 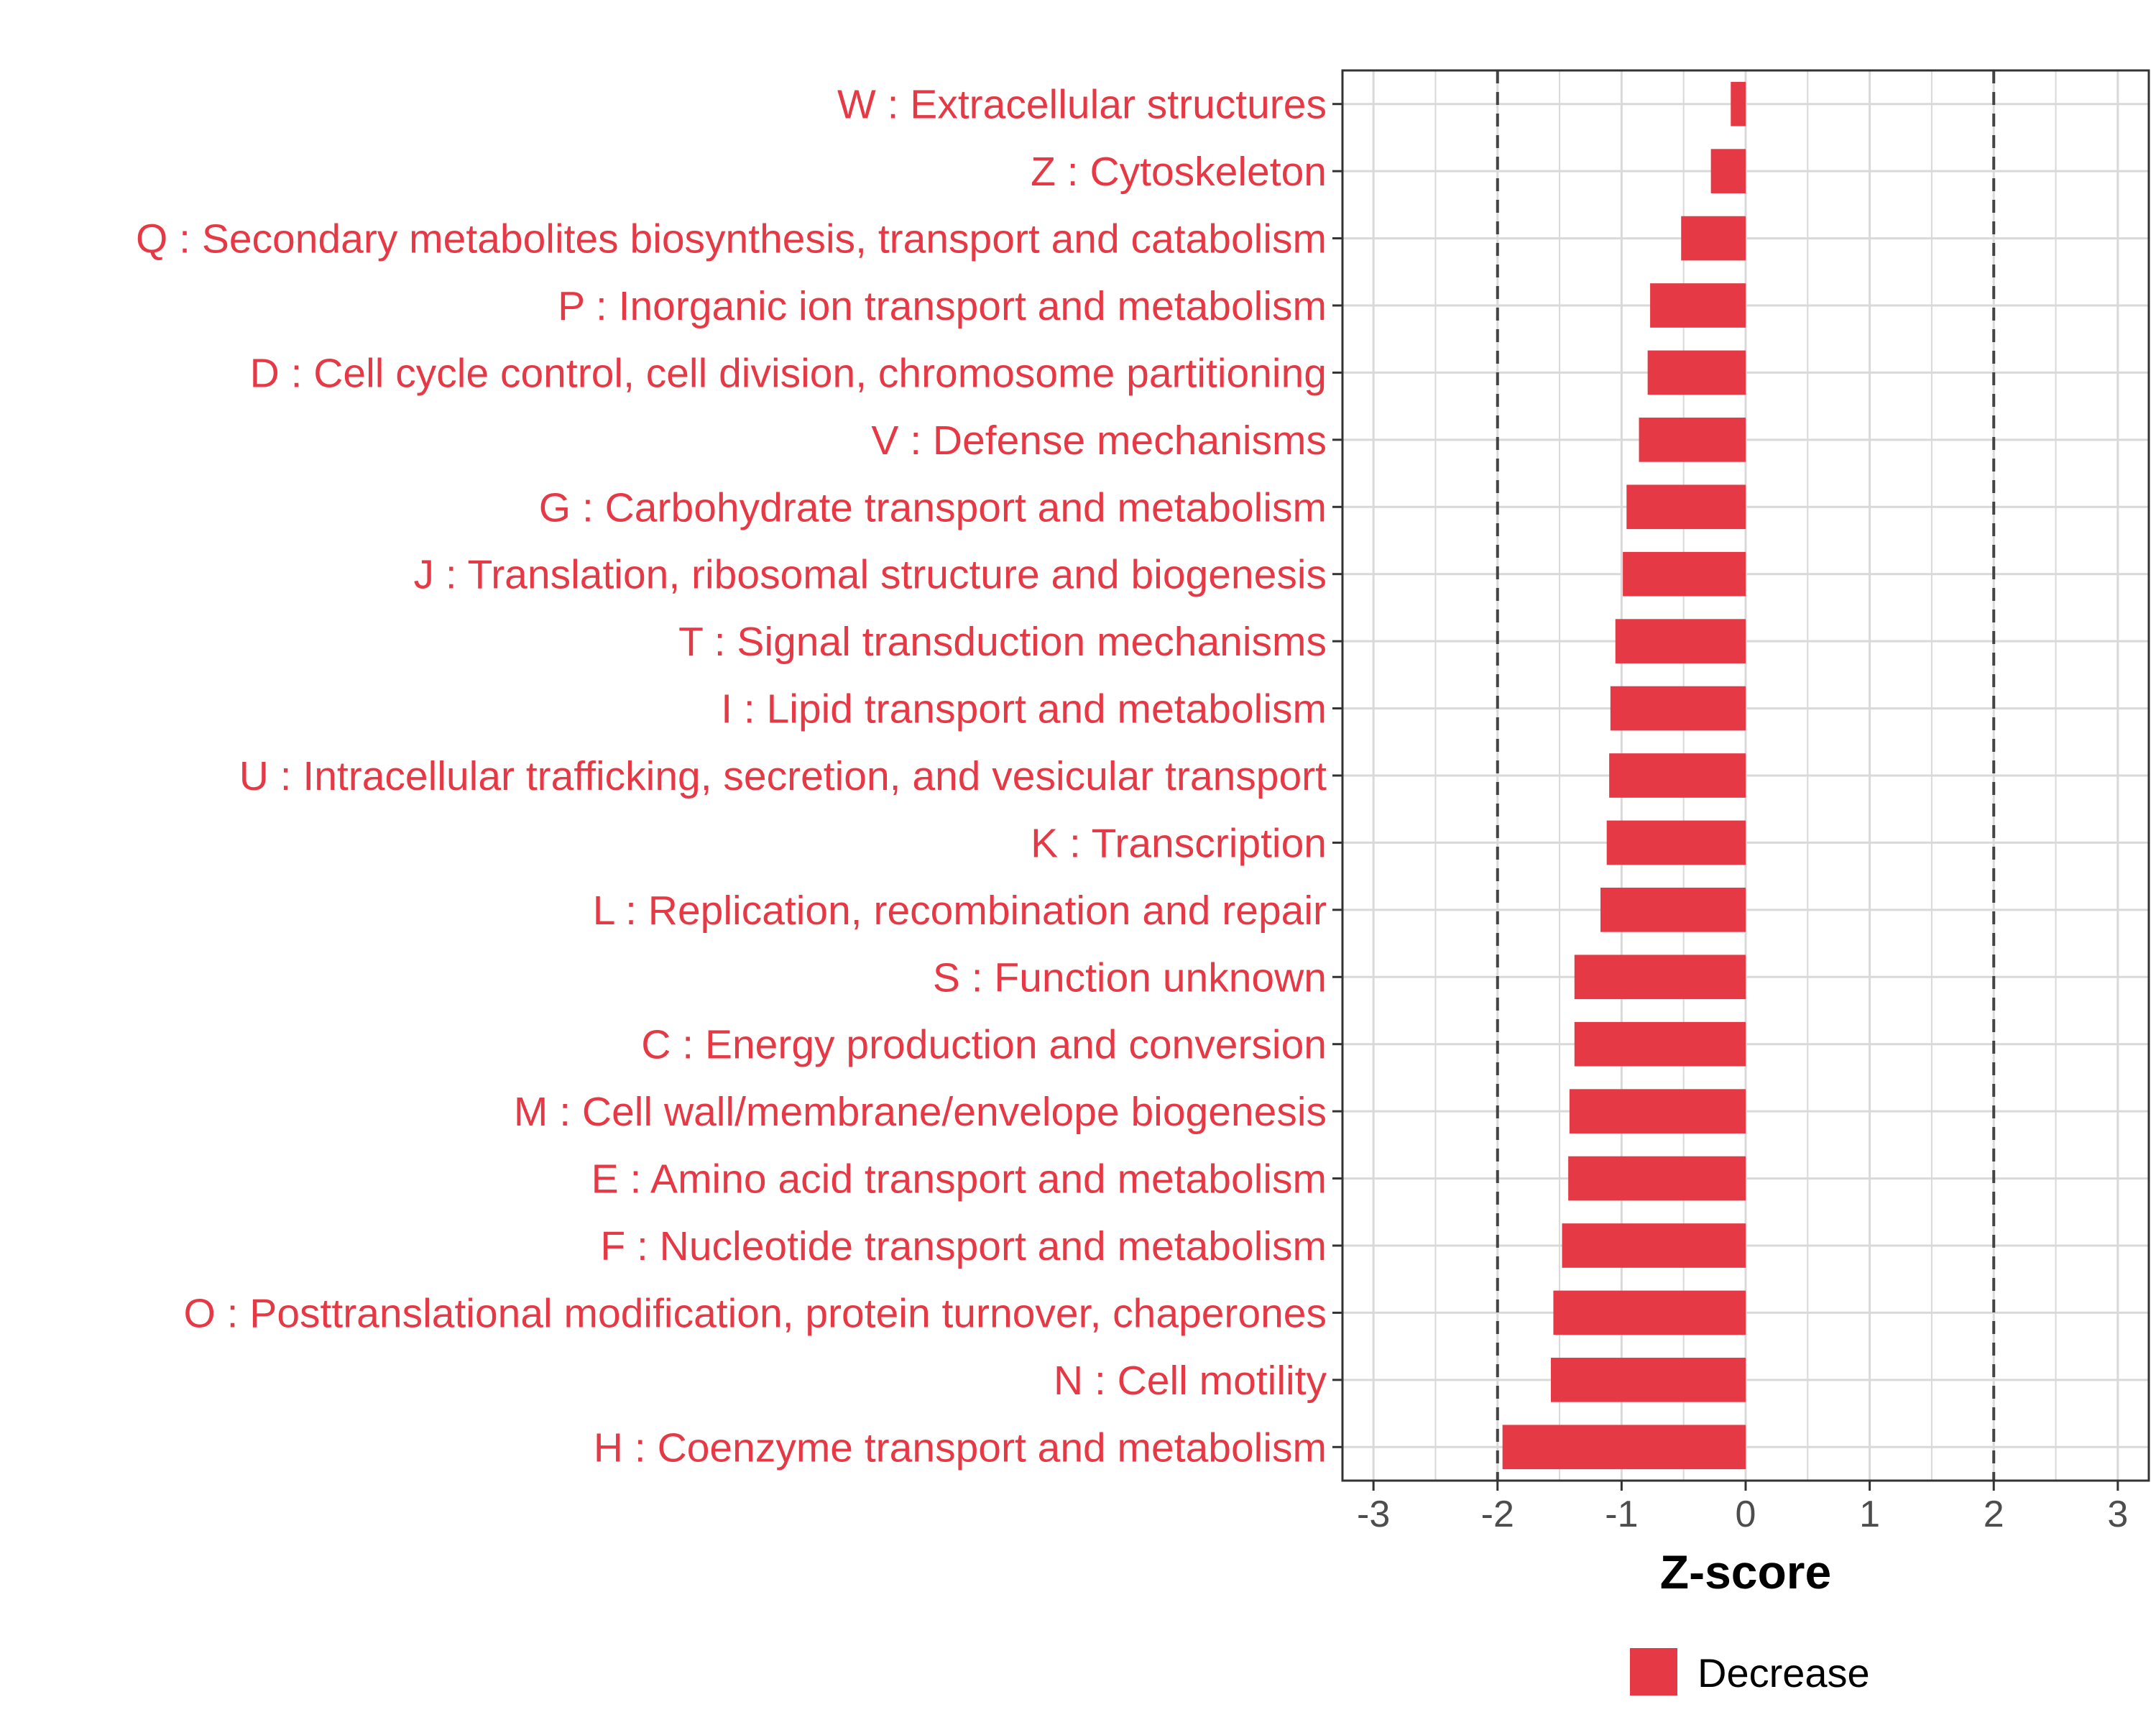 What do you see at coordinates (1179, 843) in the screenshot?
I see `category-label: K : Transcription` at bounding box center [1179, 843].